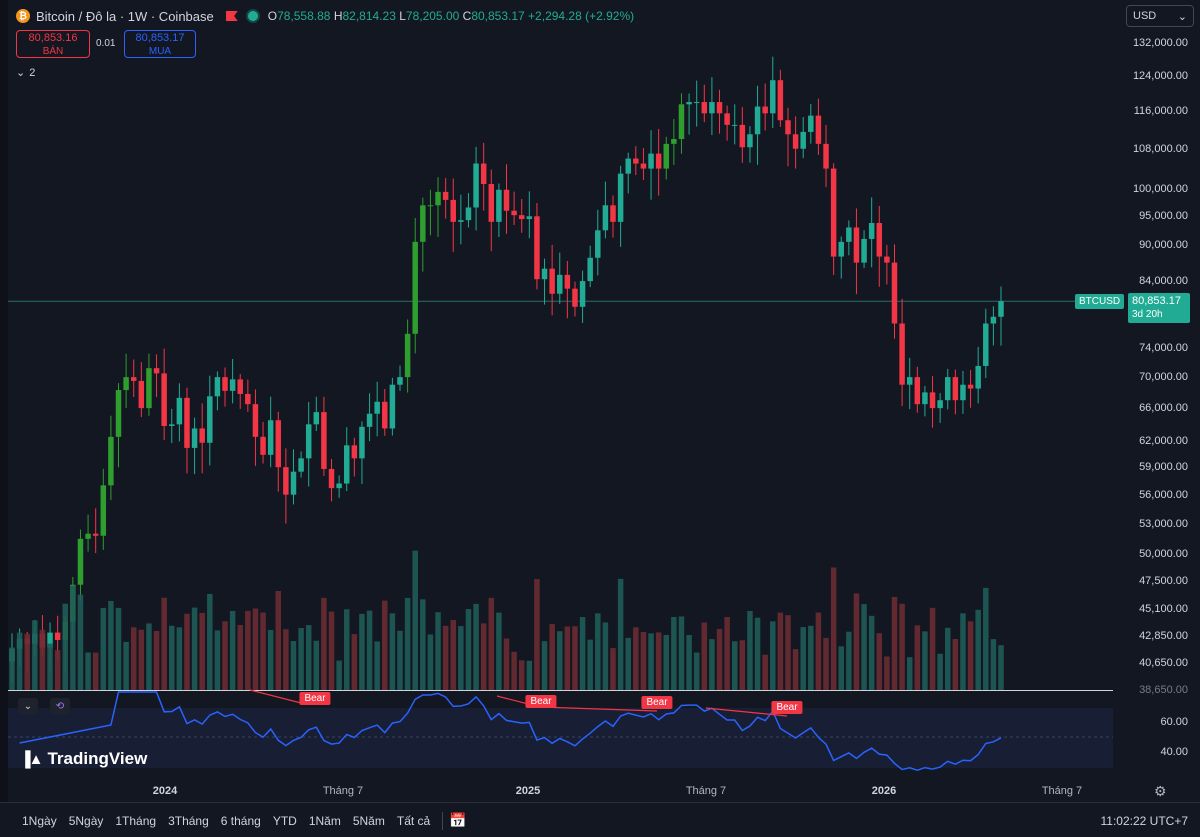 This screenshot has height=837, width=1200. Describe the element at coordinates (60, 706) in the screenshot. I see `refresh-indicator-button: ⟲` at that location.